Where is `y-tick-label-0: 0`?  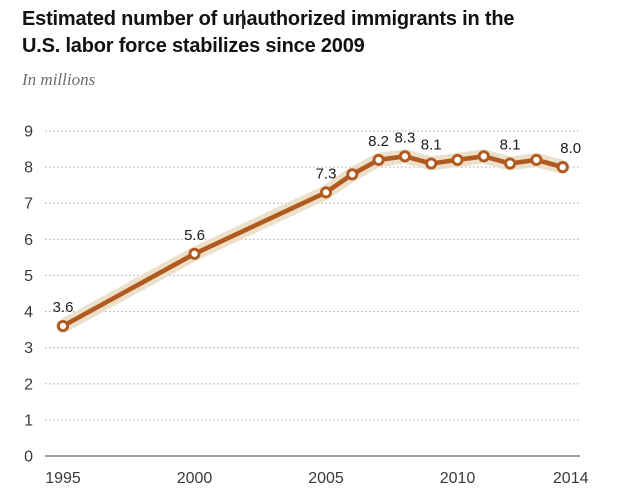
y-tick-label-0: 0 is located at coordinates (28, 457).